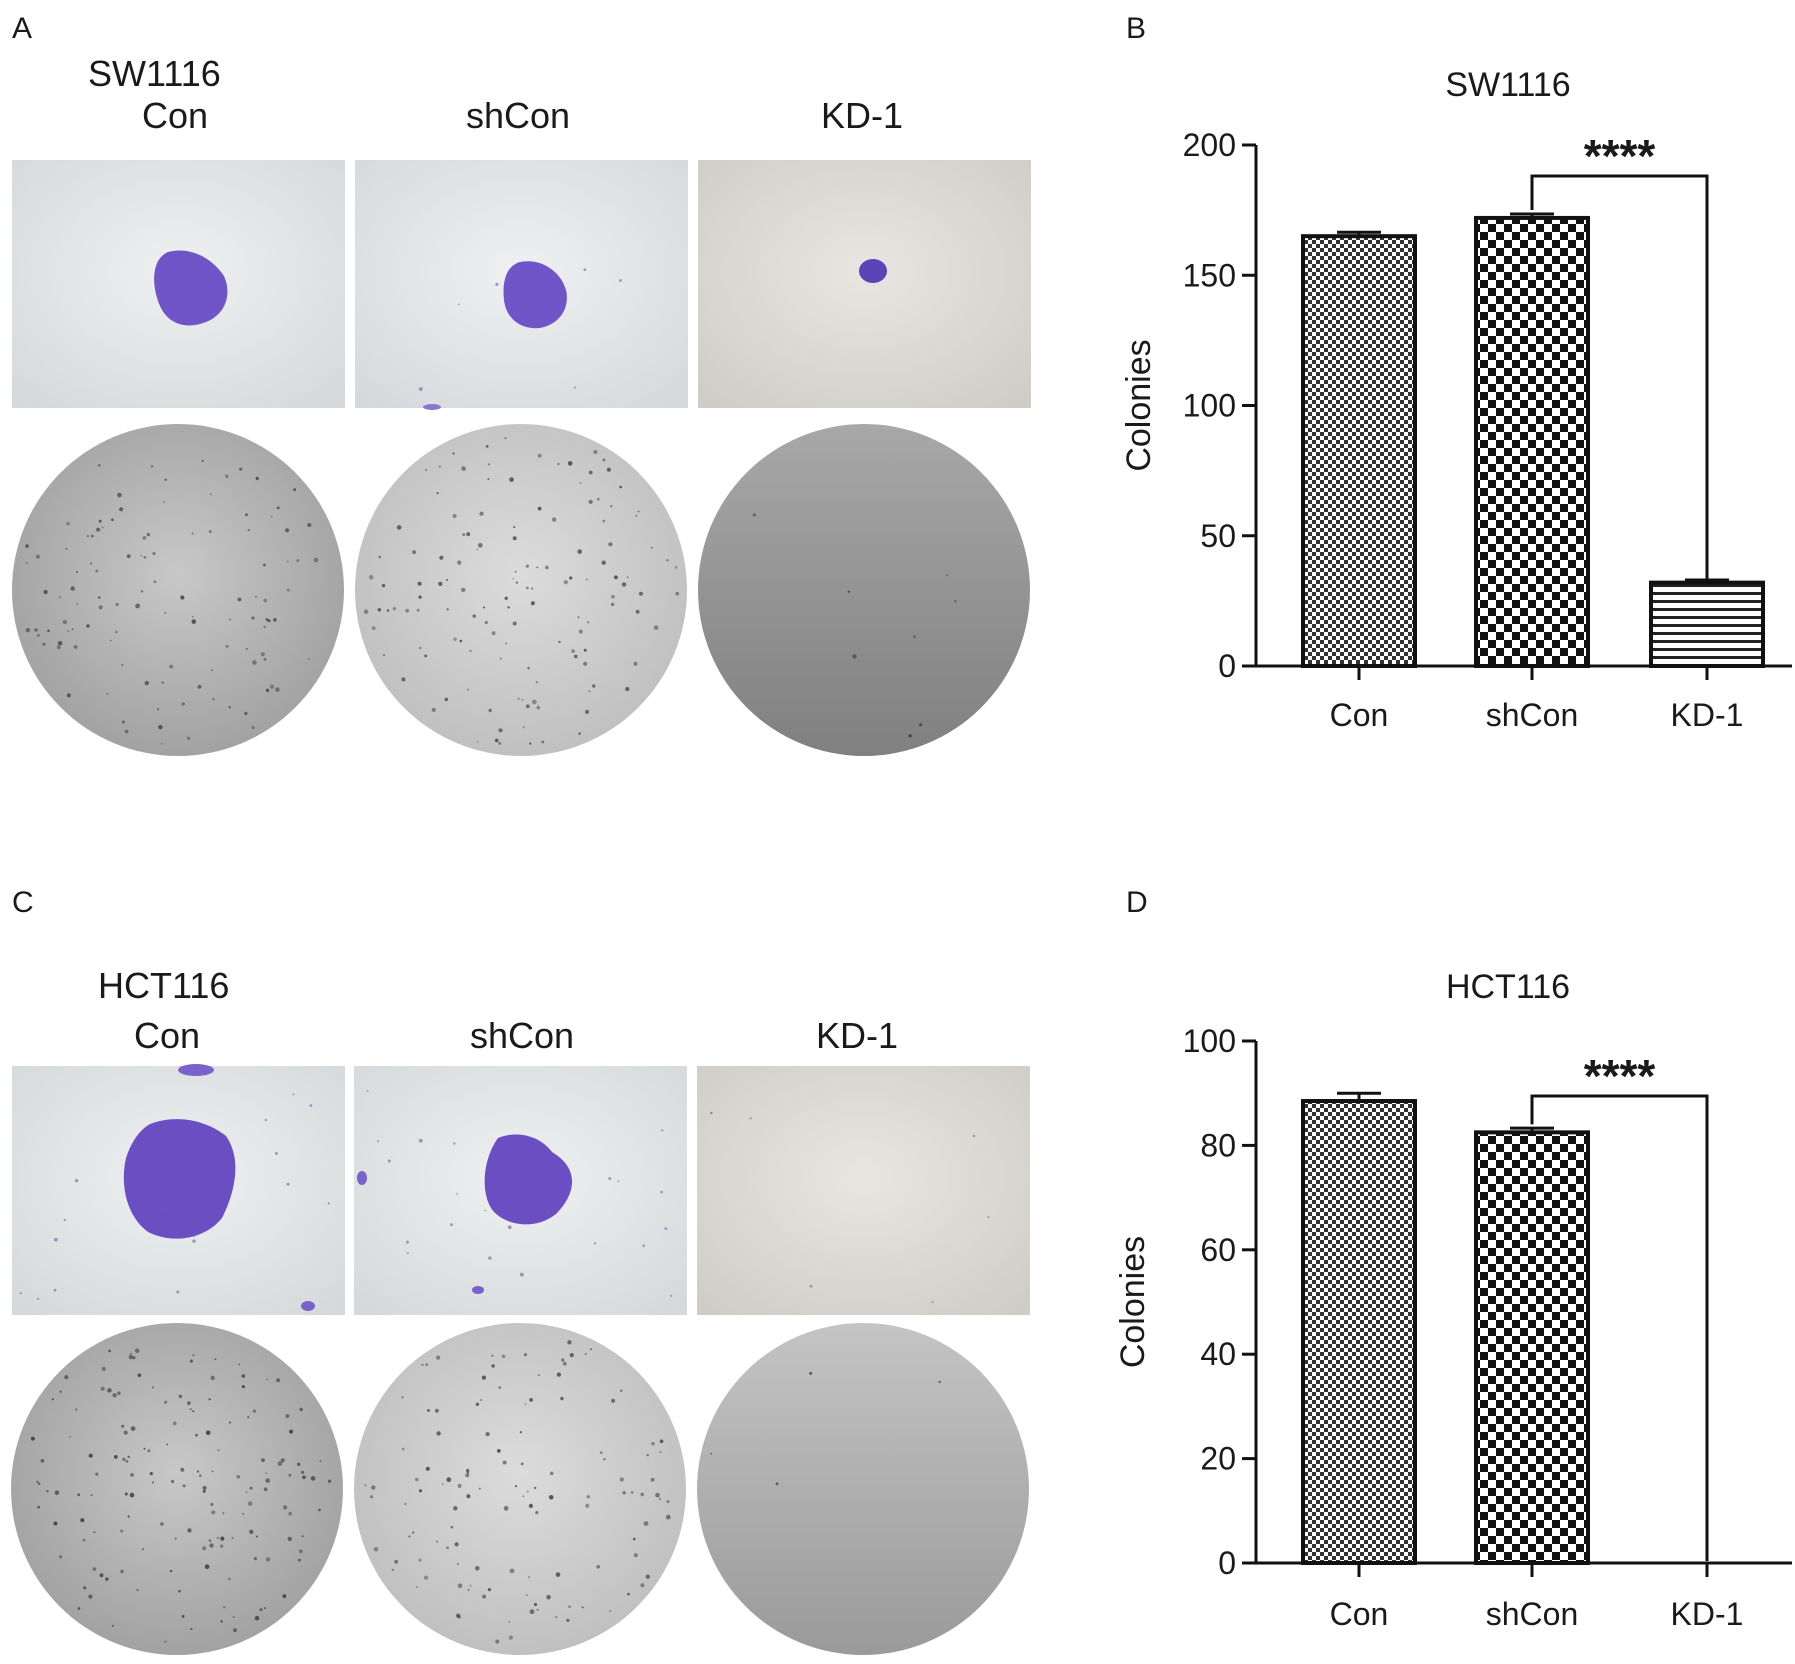  Describe the element at coordinates (1707, 715) in the screenshot. I see `x-tick-label: KD-1` at that location.